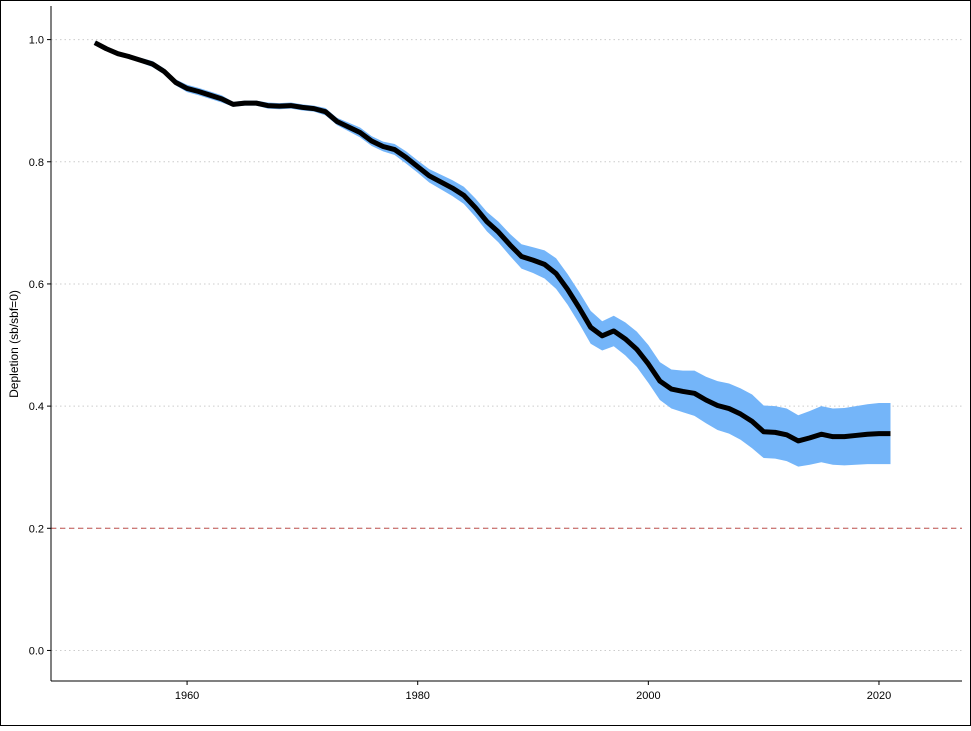 The width and height of the screenshot is (971, 731). I want to click on y-tick-label-3: 0.6, so click(36, 285).